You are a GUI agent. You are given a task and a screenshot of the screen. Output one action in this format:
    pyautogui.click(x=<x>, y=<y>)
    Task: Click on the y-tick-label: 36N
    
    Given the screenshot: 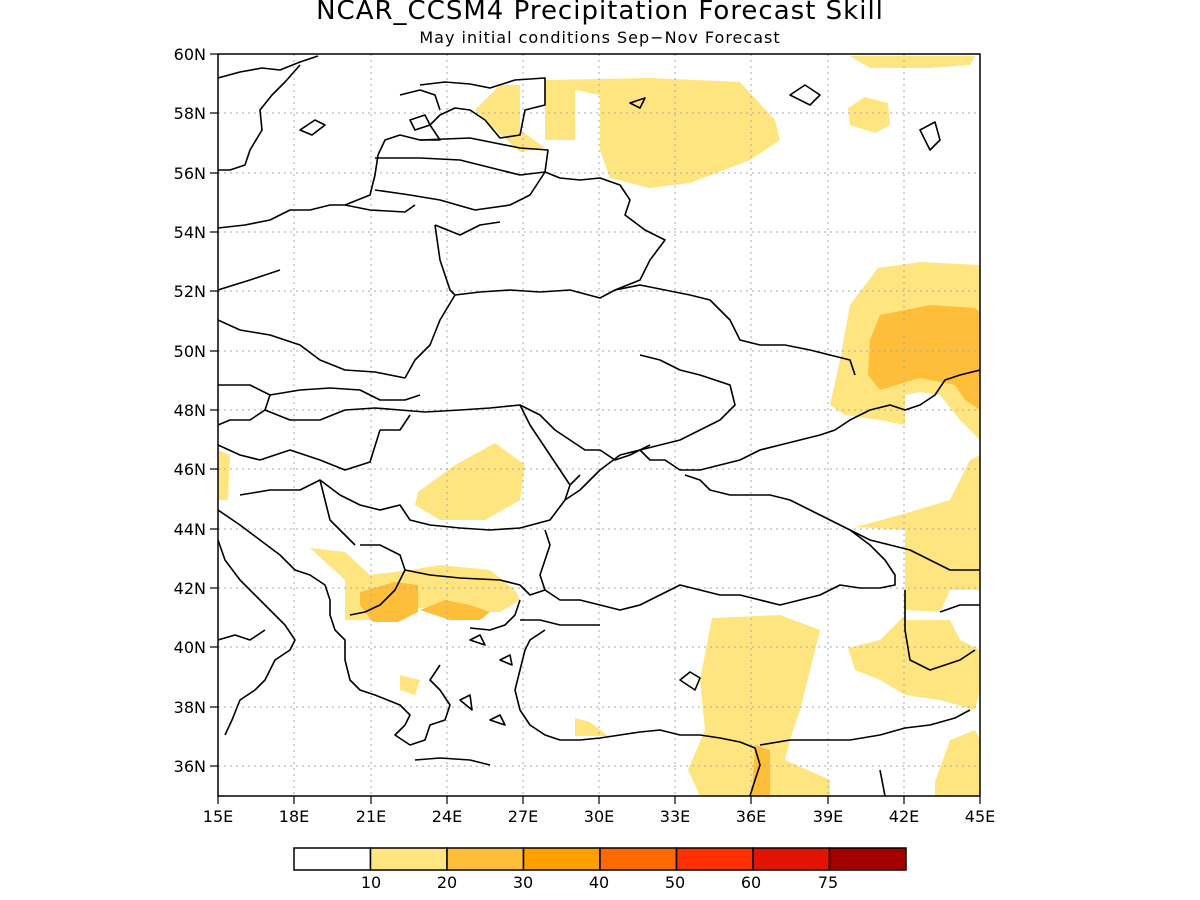 What is the action you would take?
    pyautogui.click(x=190, y=766)
    